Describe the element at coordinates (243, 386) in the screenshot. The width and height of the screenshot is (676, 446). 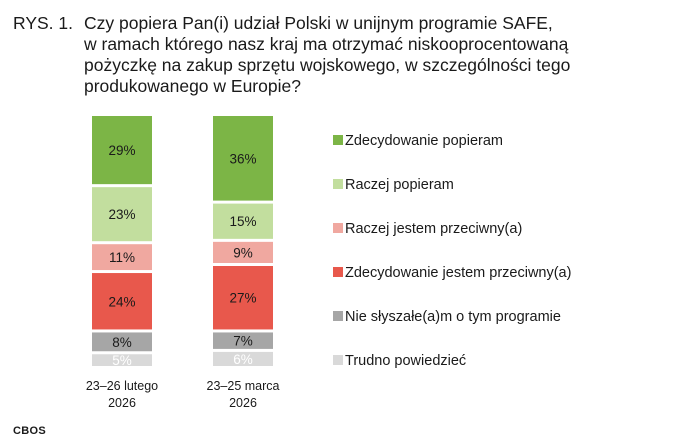
I see `category-label: 23–25 marca` at that location.